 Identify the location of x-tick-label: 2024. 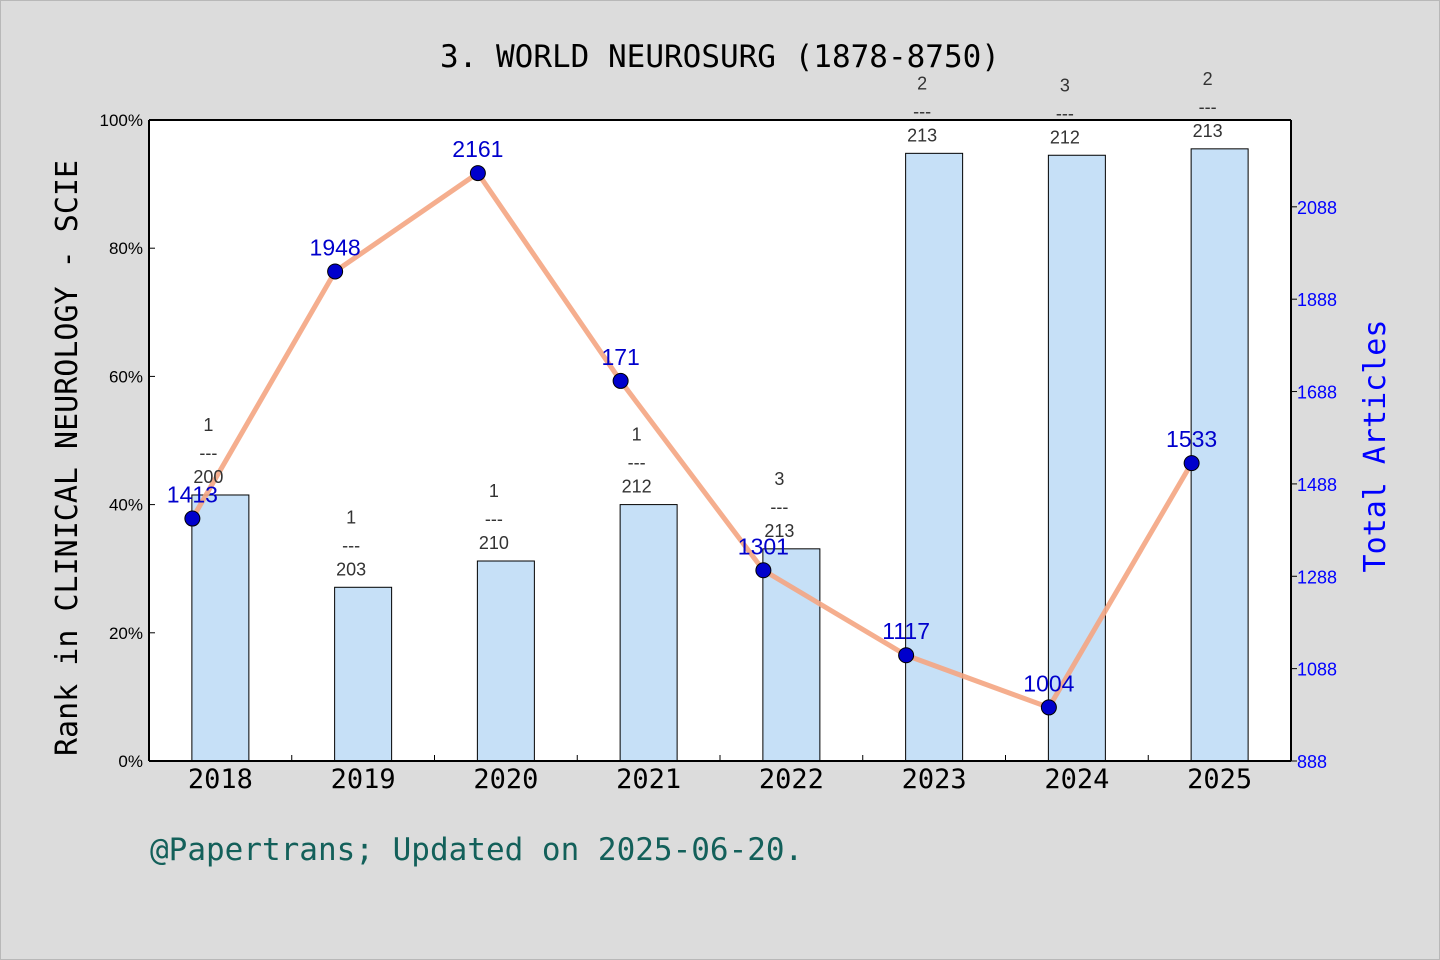
(1076, 779).